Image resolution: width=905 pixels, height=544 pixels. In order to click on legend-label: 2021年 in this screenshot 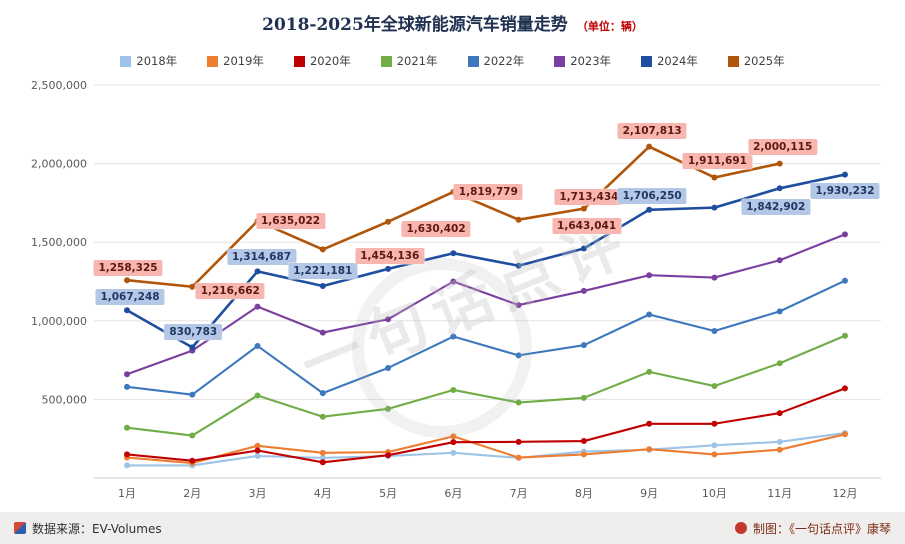, I will do `click(417, 61)`.